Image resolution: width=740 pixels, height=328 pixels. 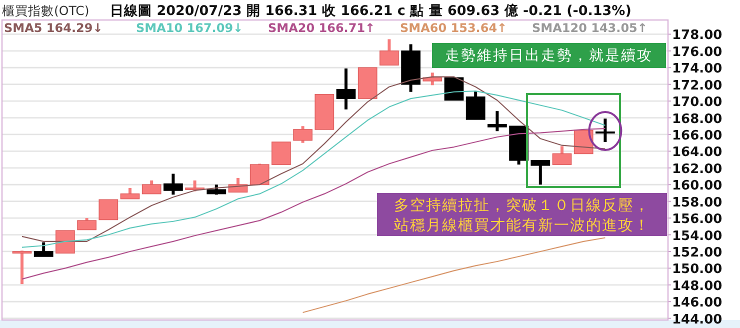 I want to click on y-tick-label: 166.00, so click(x=697, y=136).